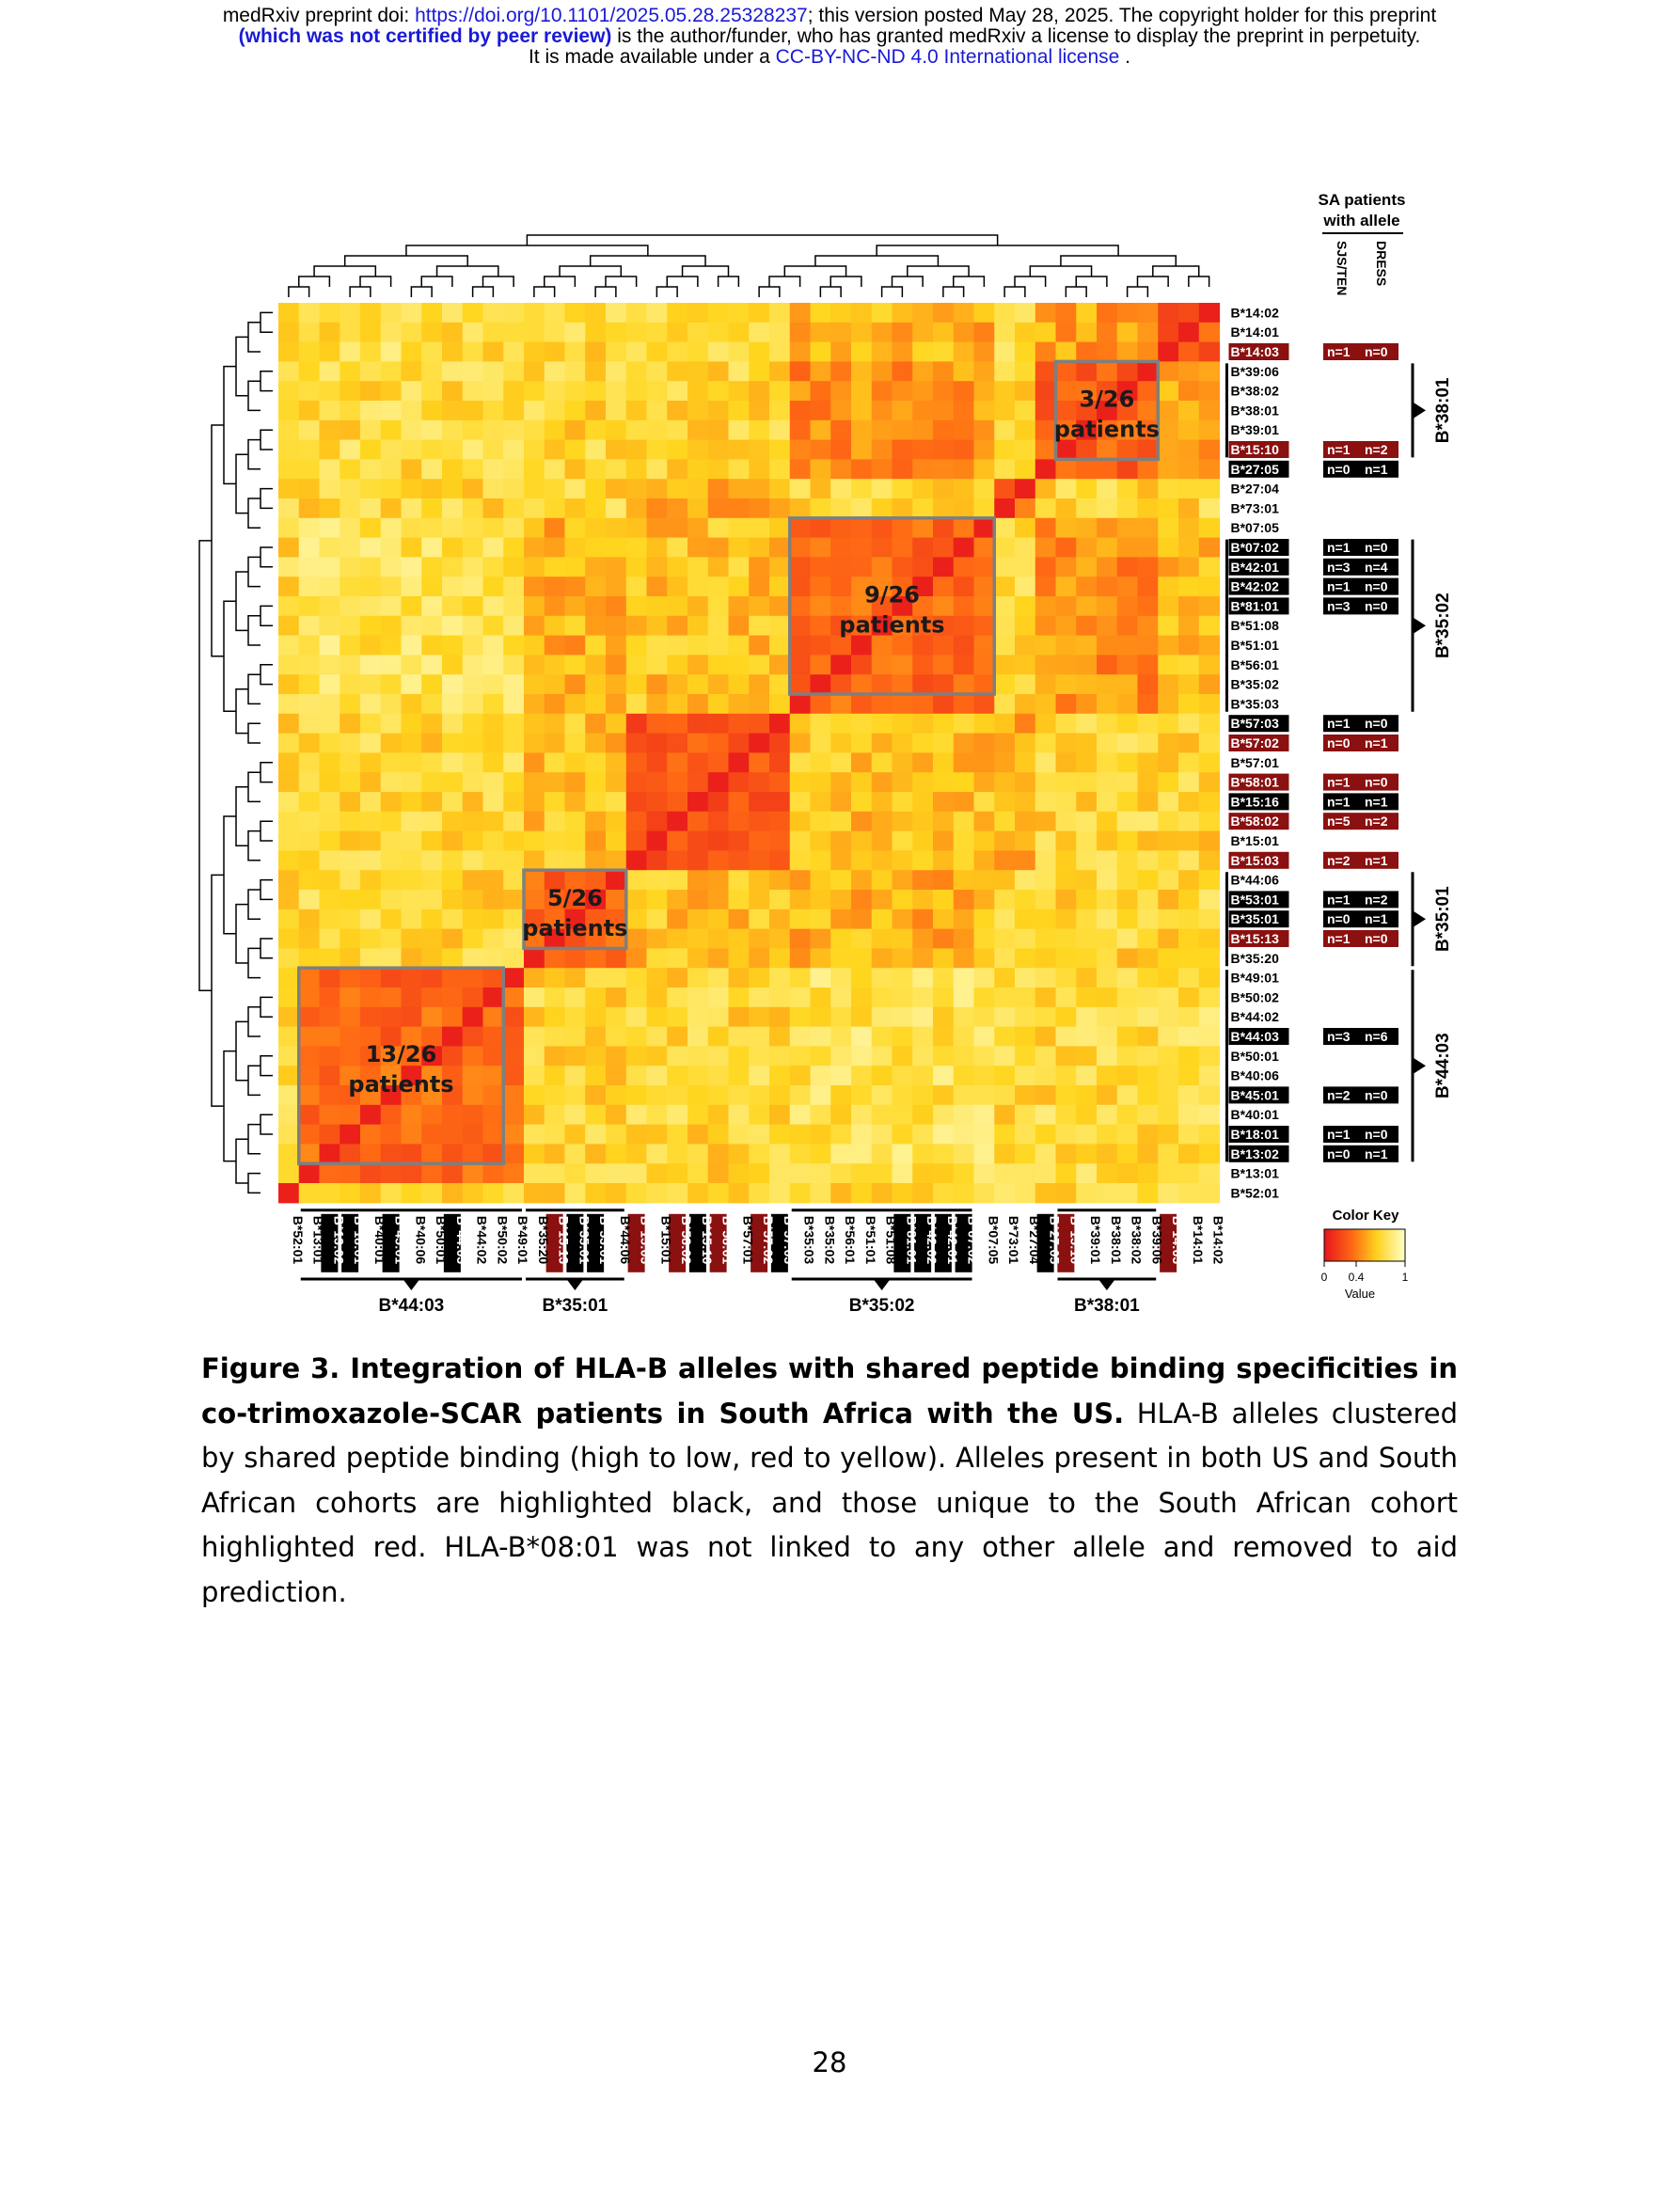 The width and height of the screenshot is (1659, 2212). What do you see at coordinates (1376, 469) in the screenshot?
I see `dress-count: n=1` at bounding box center [1376, 469].